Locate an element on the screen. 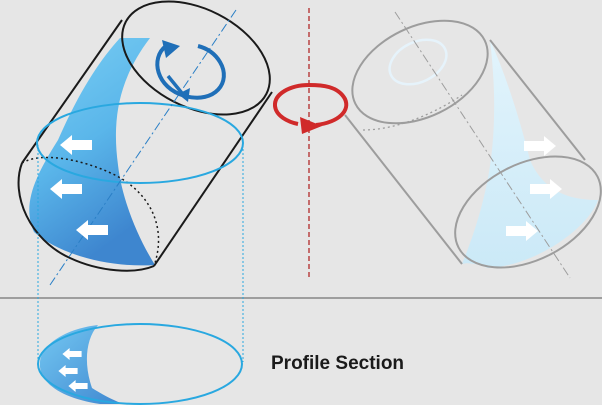 The image size is (602, 405). ghost-left-side is located at coordinates (403, 189).